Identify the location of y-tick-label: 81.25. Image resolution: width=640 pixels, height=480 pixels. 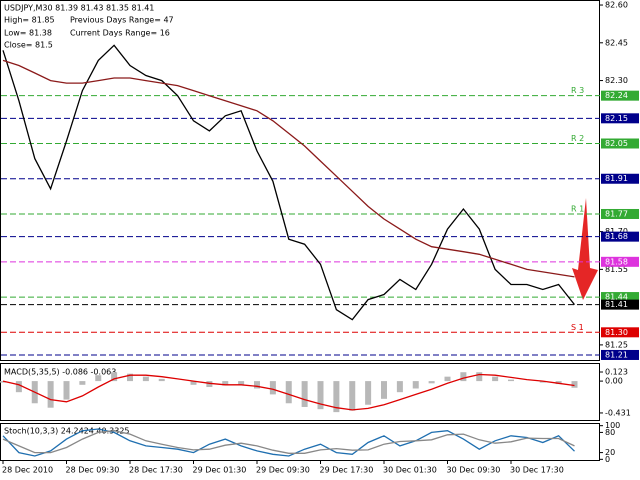
(616, 344).